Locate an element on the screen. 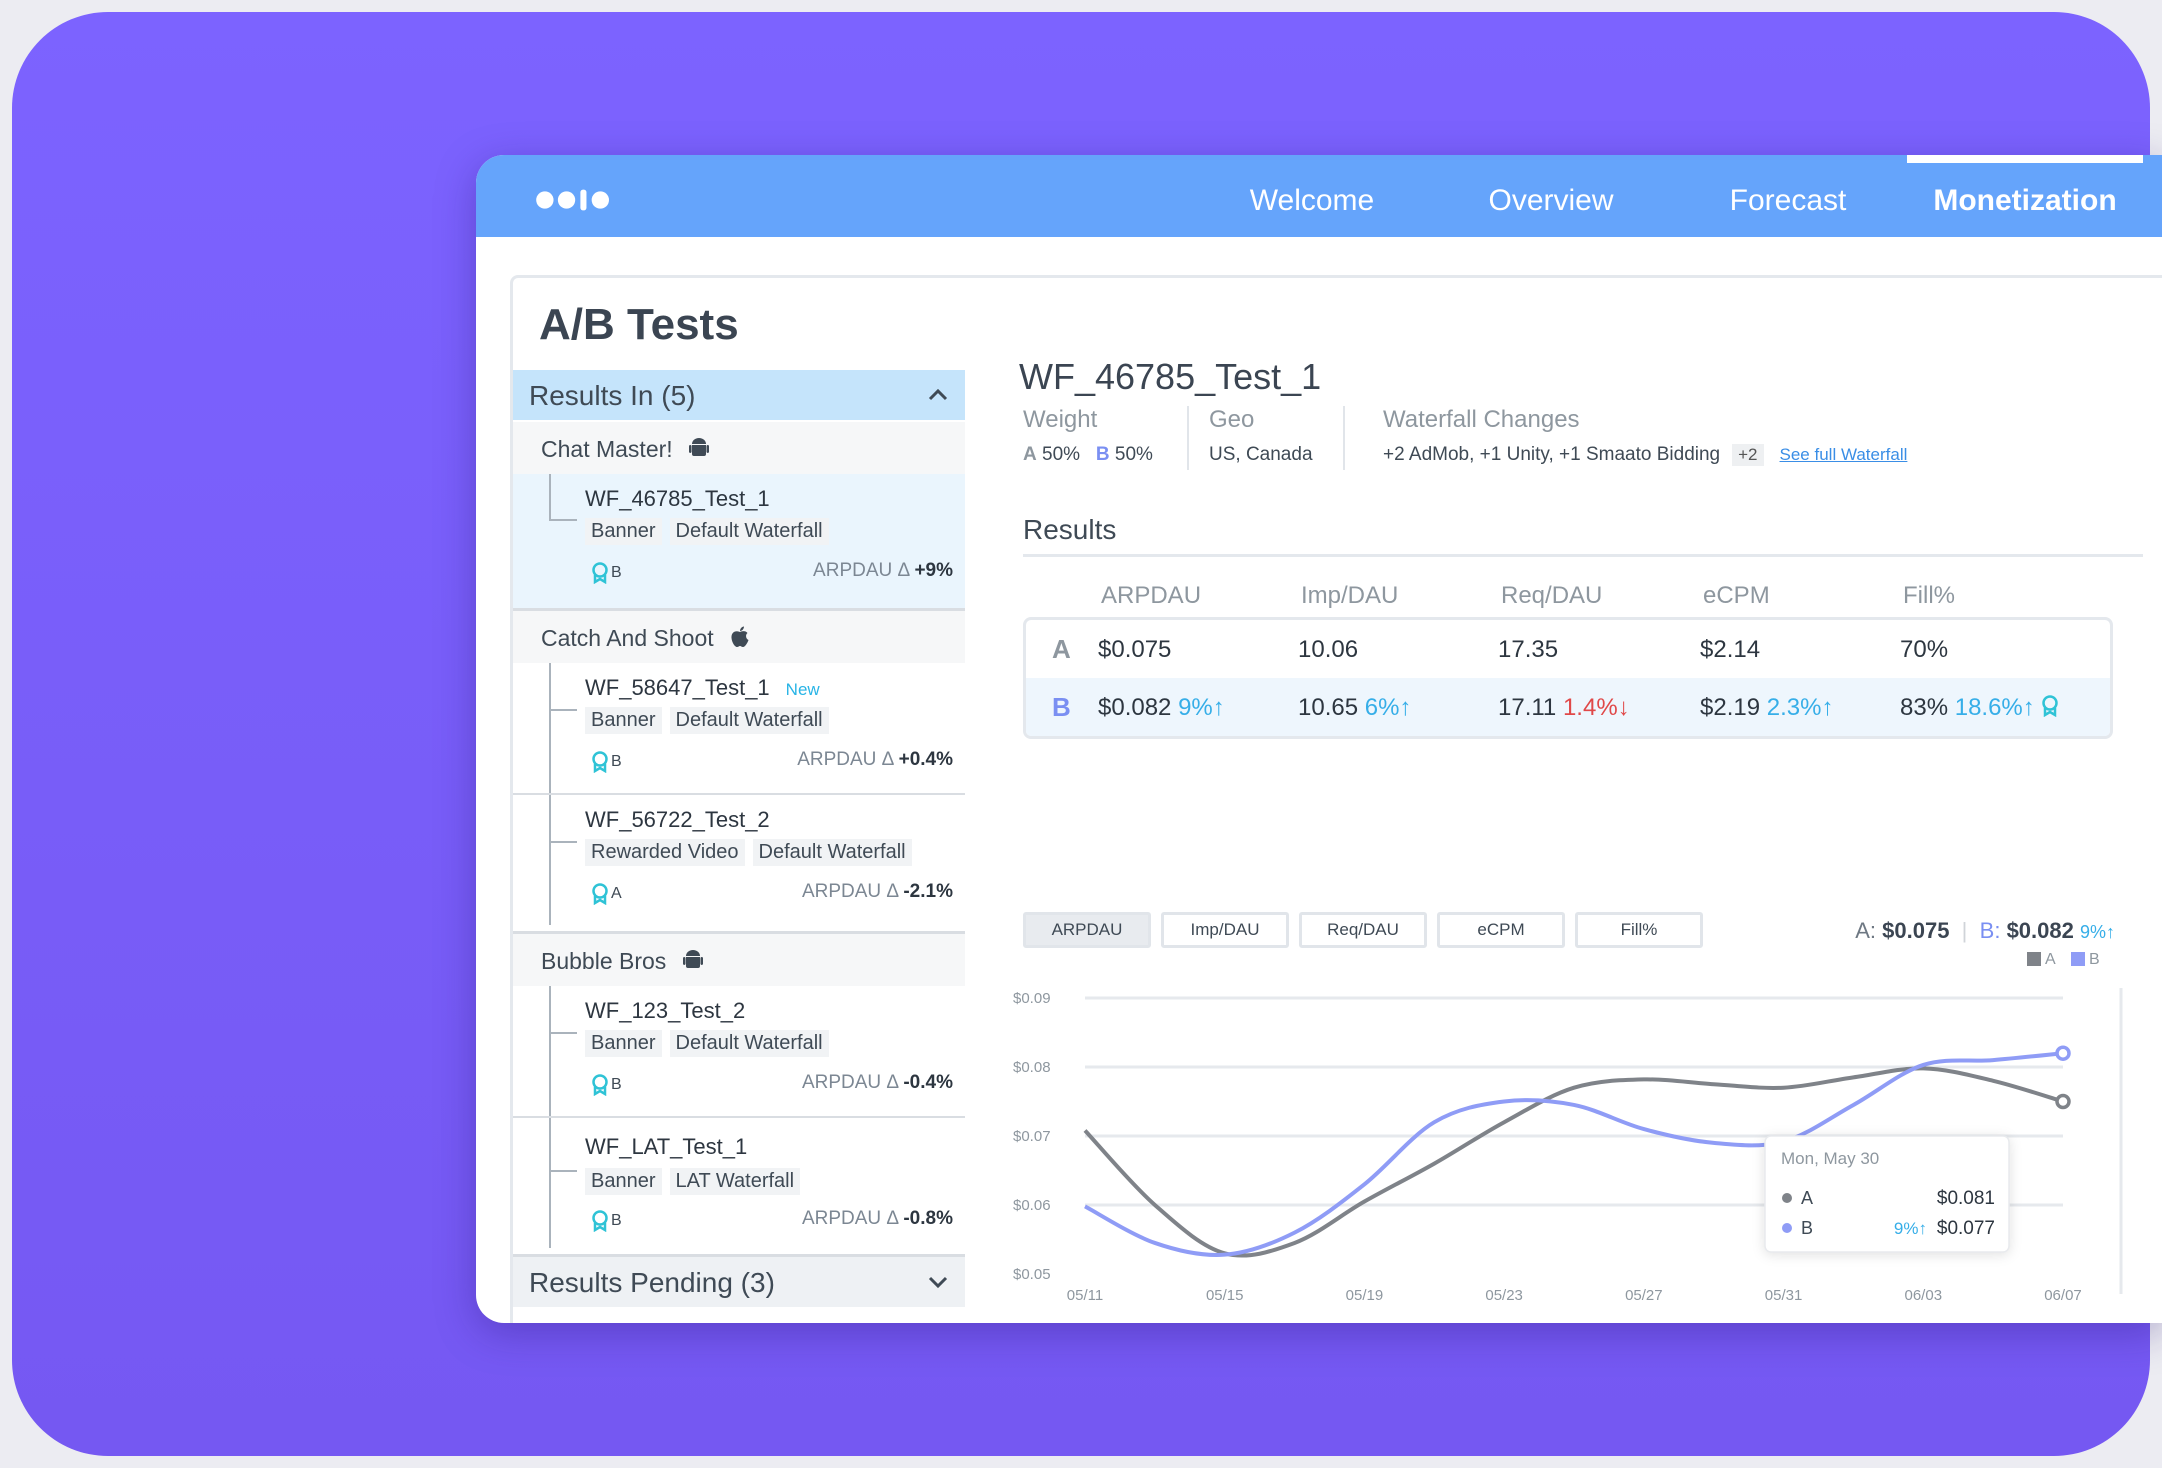 Image resolution: width=2162 pixels, height=1468 pixels. new-badge: New is located at coordinates (802, 689).